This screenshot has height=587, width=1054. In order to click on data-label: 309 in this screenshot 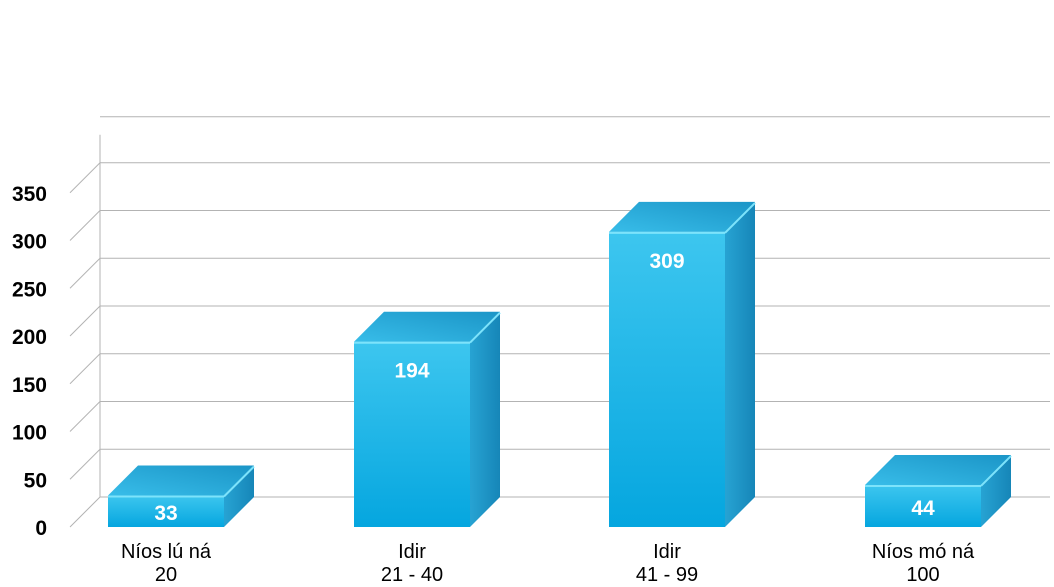, I will do `click(666, 261)`.